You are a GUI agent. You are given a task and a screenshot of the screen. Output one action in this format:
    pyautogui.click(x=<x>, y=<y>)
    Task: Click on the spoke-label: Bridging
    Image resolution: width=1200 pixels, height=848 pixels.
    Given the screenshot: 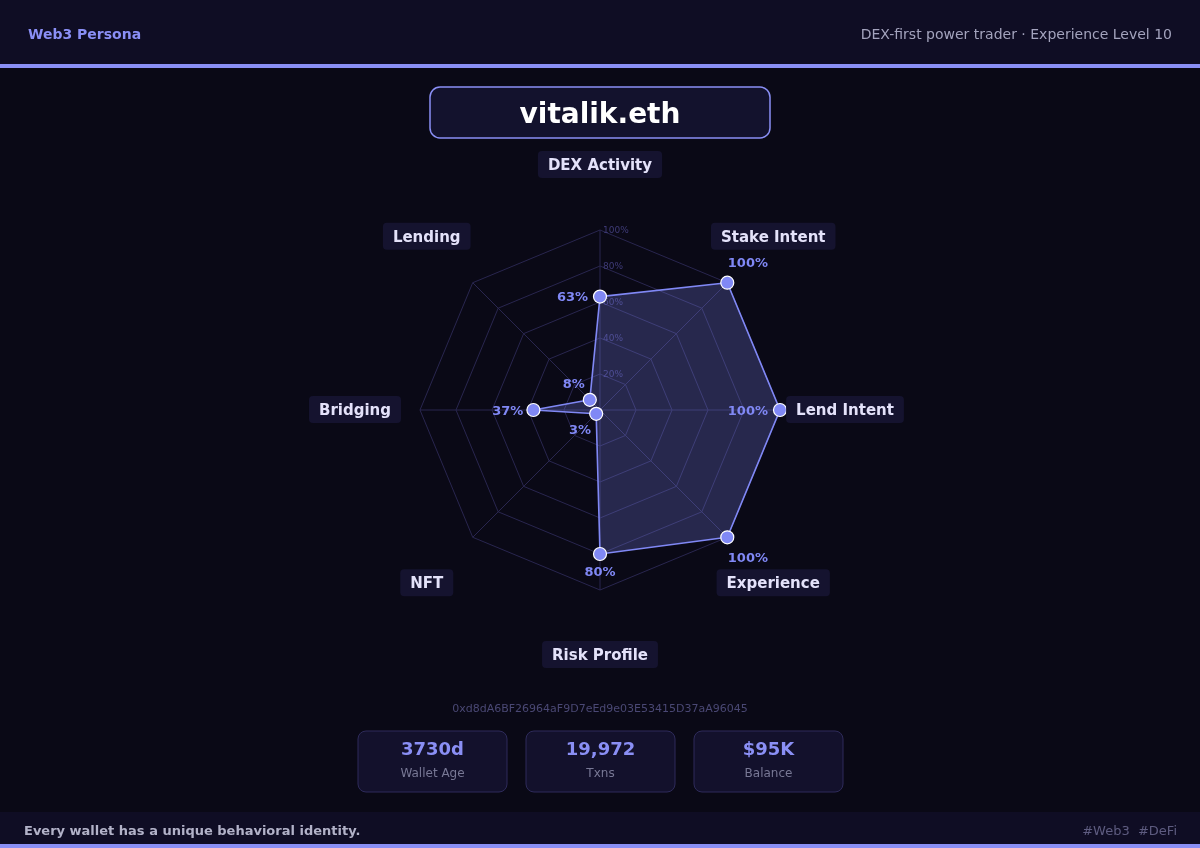 What is the action you would take?
    pyautogui.click(x=355, y=410)
    